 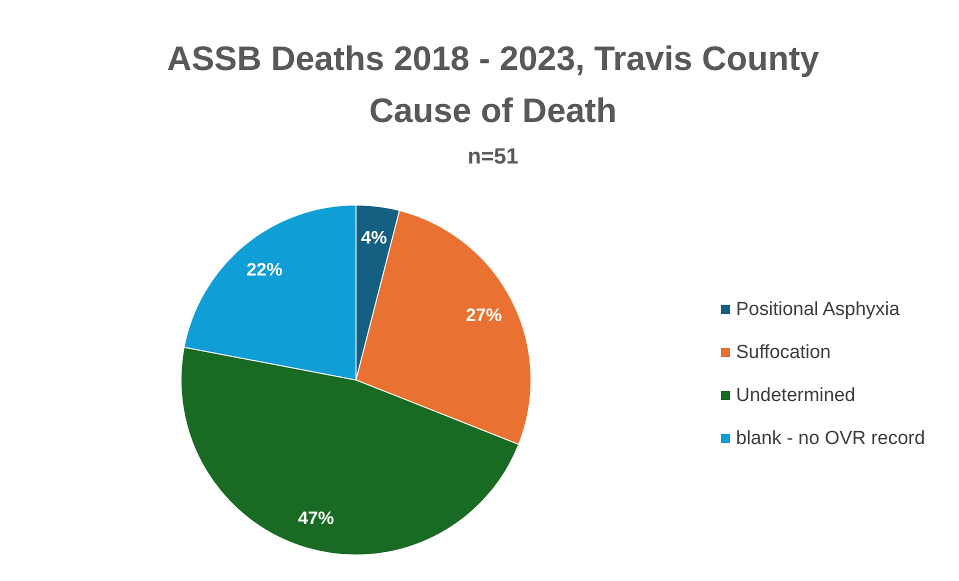 What do you see at coordinates (484, 314) in the screenshot?
I see `data-label: 27%` at bounding box center [484, 314].